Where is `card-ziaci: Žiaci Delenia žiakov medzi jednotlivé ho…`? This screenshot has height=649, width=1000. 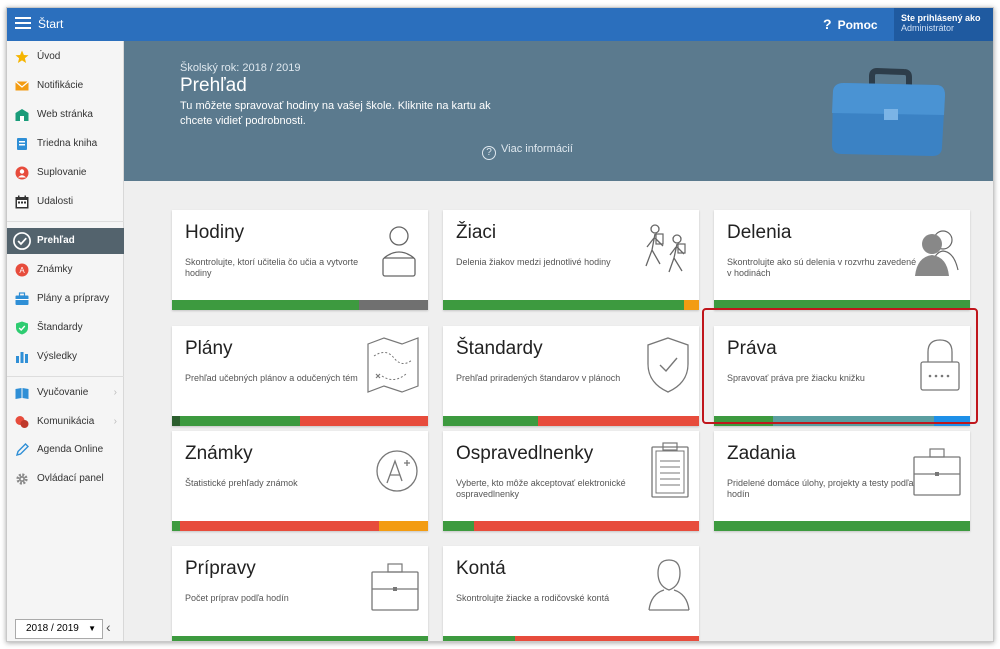
card-ziaci: Žiaci Delenia žiakov medzi jednotlivé ho… is located at coordinates (571, 260).